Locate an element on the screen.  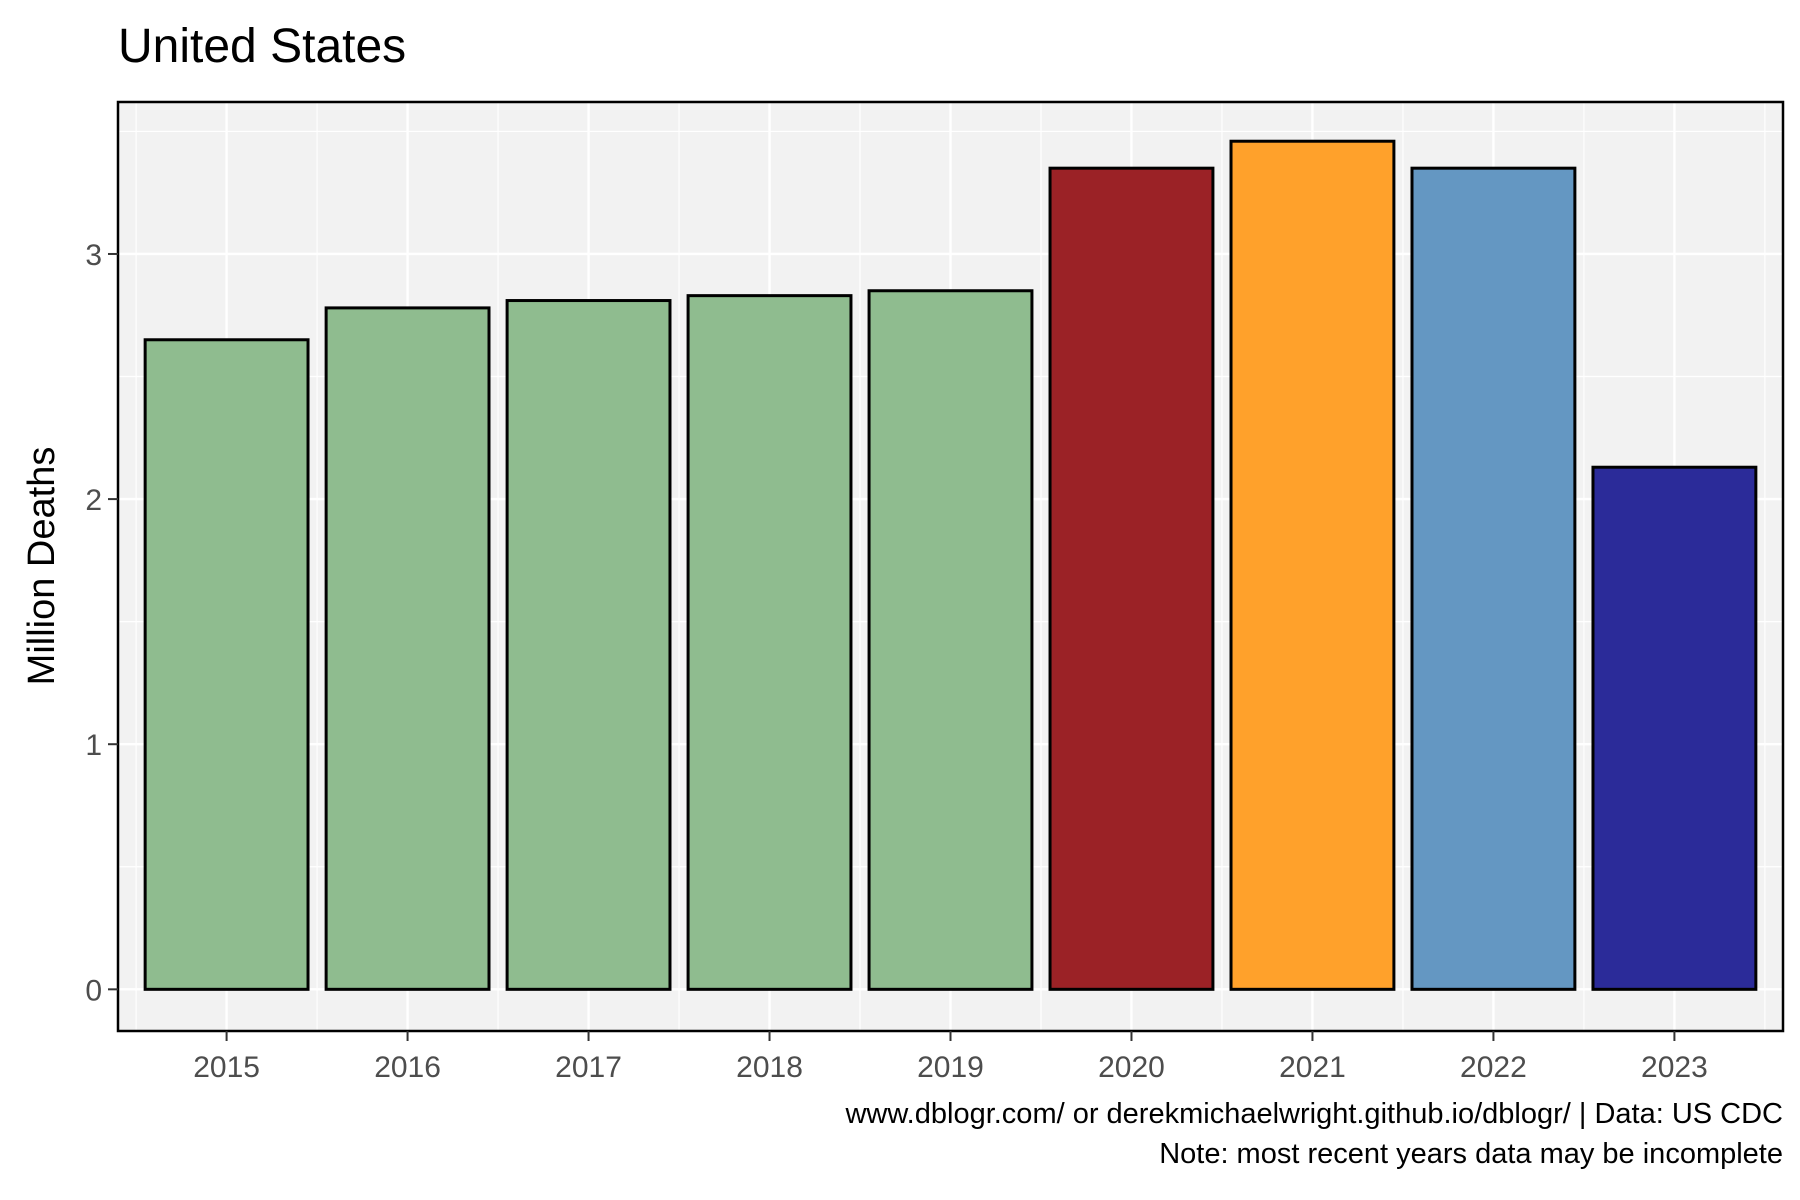
chart-title: United States is located at coordinates (262, 46).